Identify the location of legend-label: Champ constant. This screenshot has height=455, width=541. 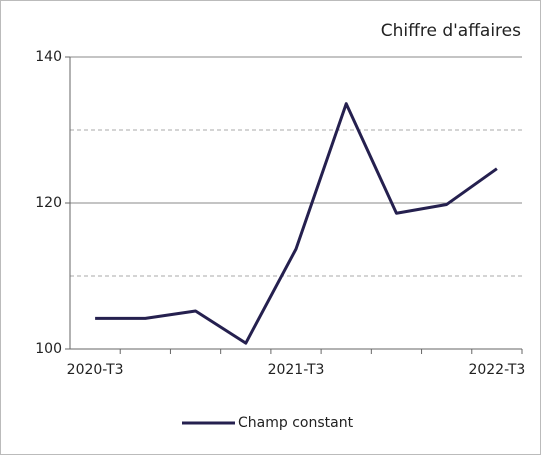
(296, 423).